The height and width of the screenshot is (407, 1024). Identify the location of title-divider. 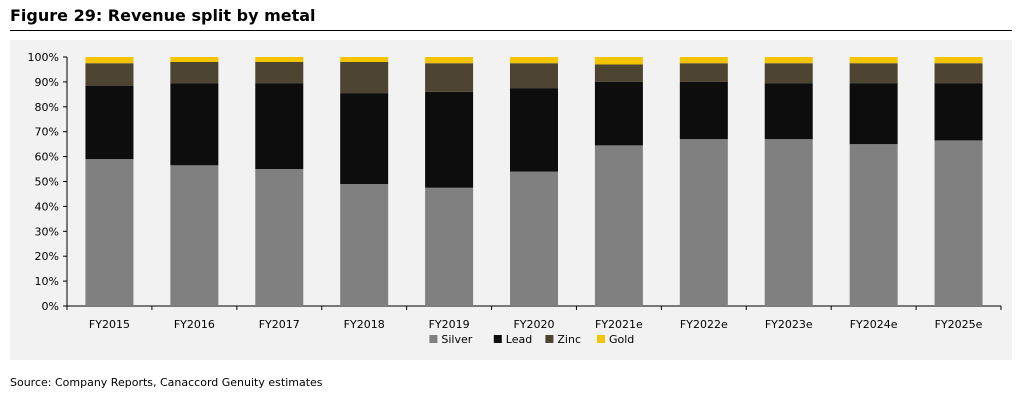
(511, 30).